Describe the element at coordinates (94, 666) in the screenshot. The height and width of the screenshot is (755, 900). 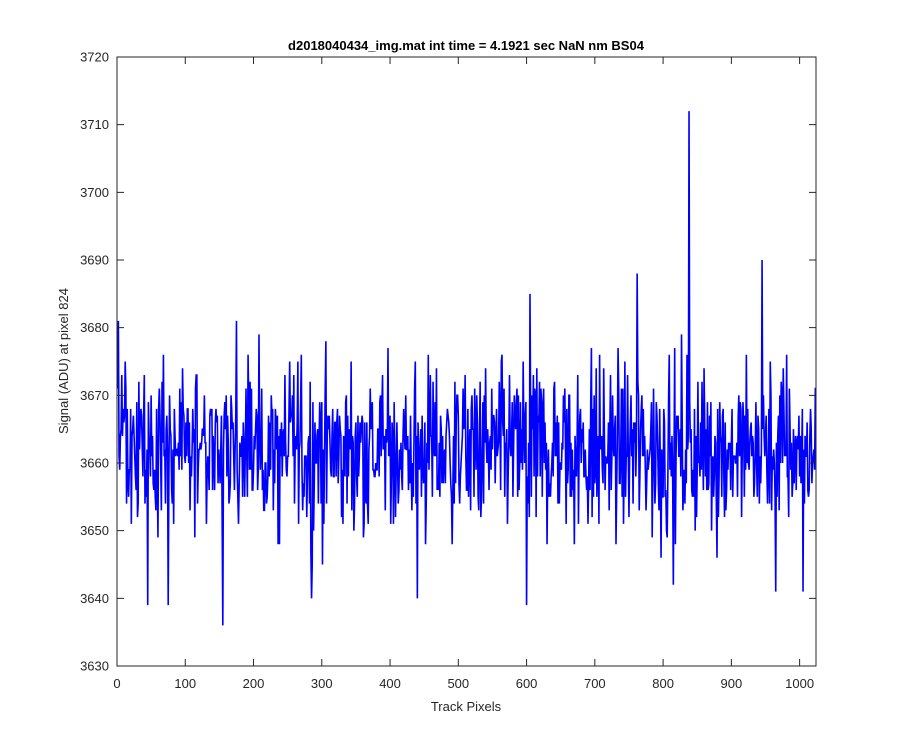
I see `y-tick-label: 3630` at that location.